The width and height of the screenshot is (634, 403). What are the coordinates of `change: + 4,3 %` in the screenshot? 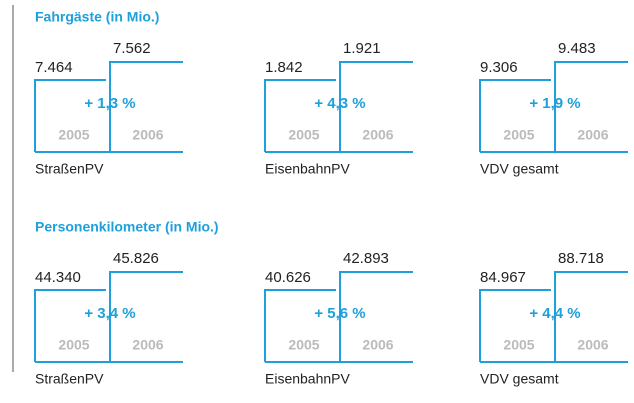 It's located at (339, 103).